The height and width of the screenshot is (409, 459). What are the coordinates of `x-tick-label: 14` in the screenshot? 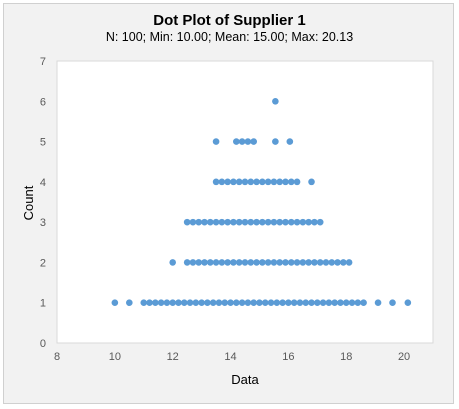 It's located at (230, 357).